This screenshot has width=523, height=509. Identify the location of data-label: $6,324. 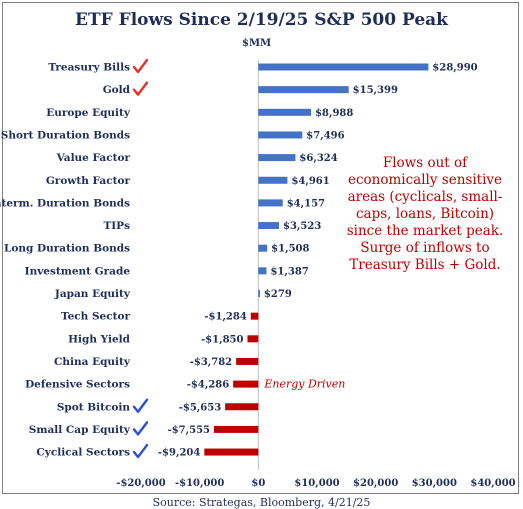
(318, 158).